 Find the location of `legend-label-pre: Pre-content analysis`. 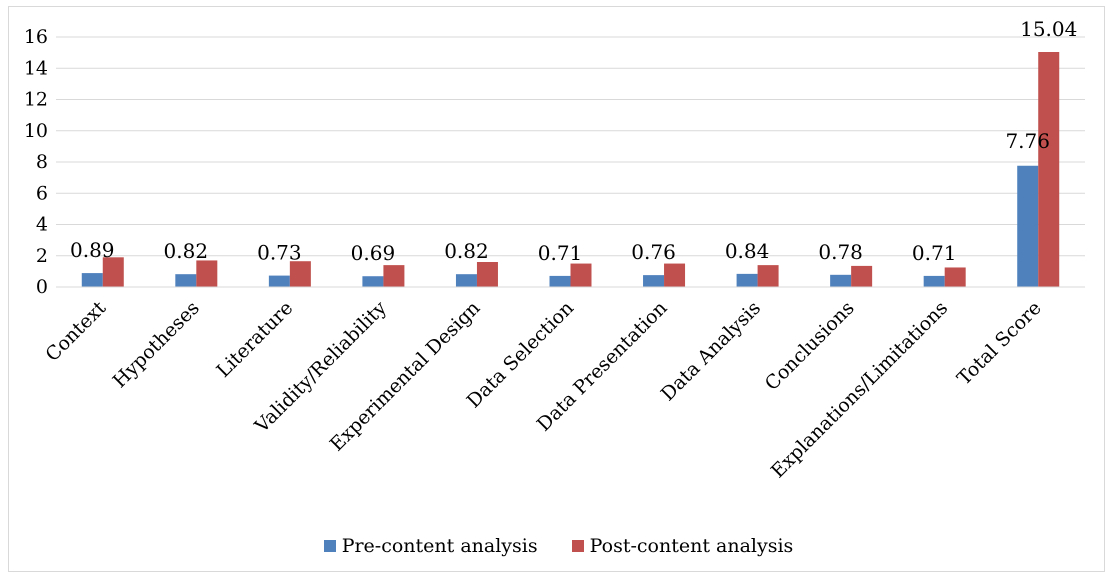

legend-label-pre: Pre-content analysis is located at coordinates (439, 546).